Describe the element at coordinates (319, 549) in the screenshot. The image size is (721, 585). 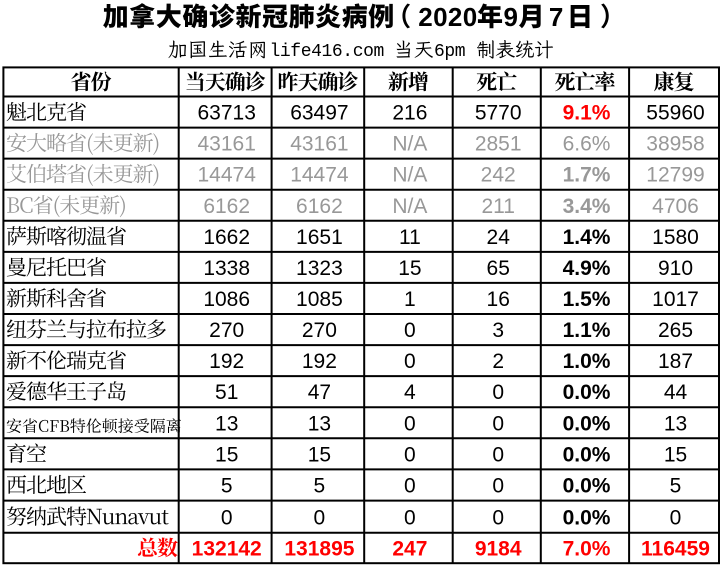
I see `svg-text: 131895` at that location.